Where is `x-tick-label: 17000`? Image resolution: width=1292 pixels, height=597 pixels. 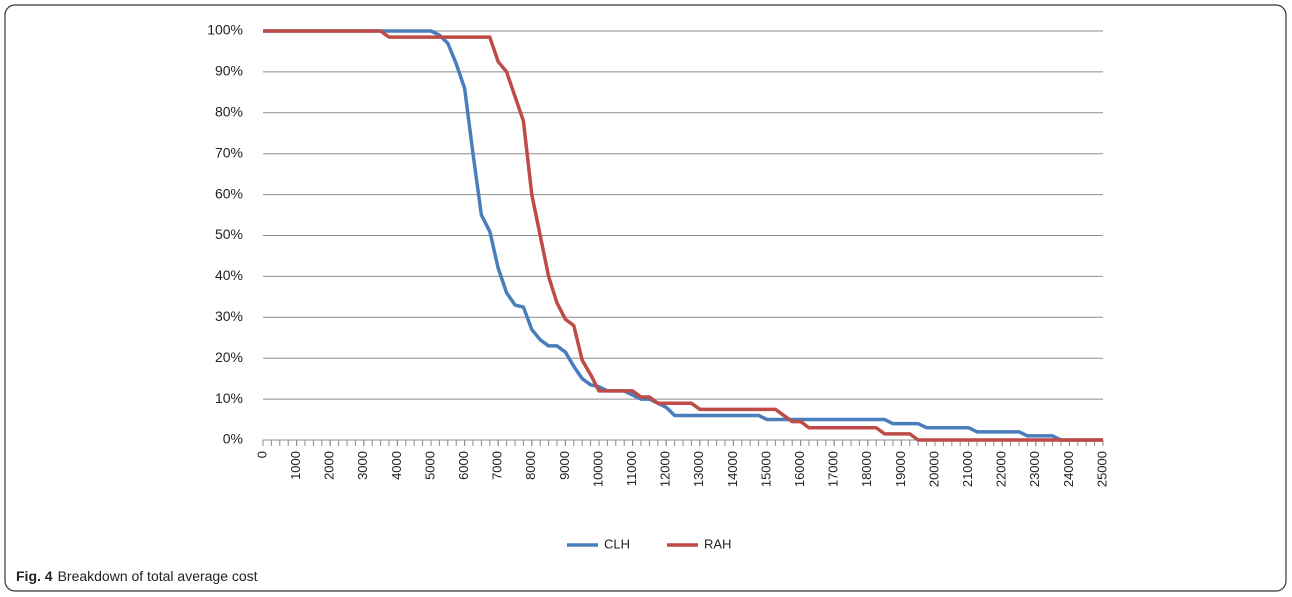 x-tick-label: 17000 is located at coordinates (833, 469).